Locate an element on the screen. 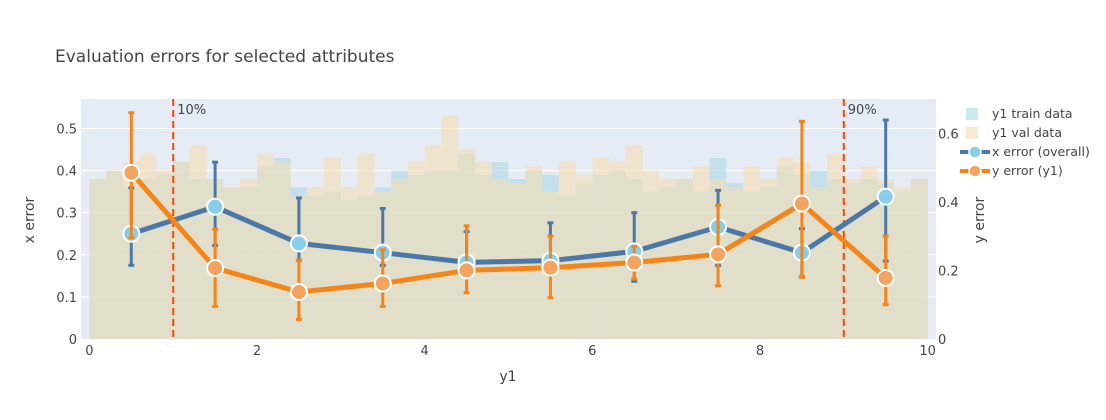 This screenshot has width=1106, height=420. x-tick-label: 10 is located at coordinates (927, 351).